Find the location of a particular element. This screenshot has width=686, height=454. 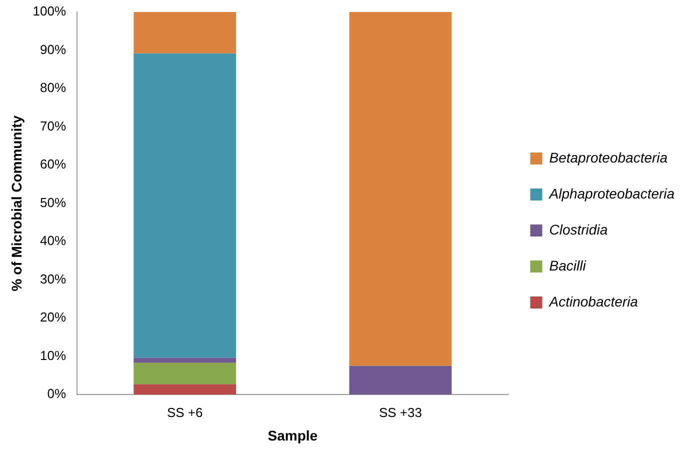

y-tick-label: 20% is located at coordinates (53, 317).